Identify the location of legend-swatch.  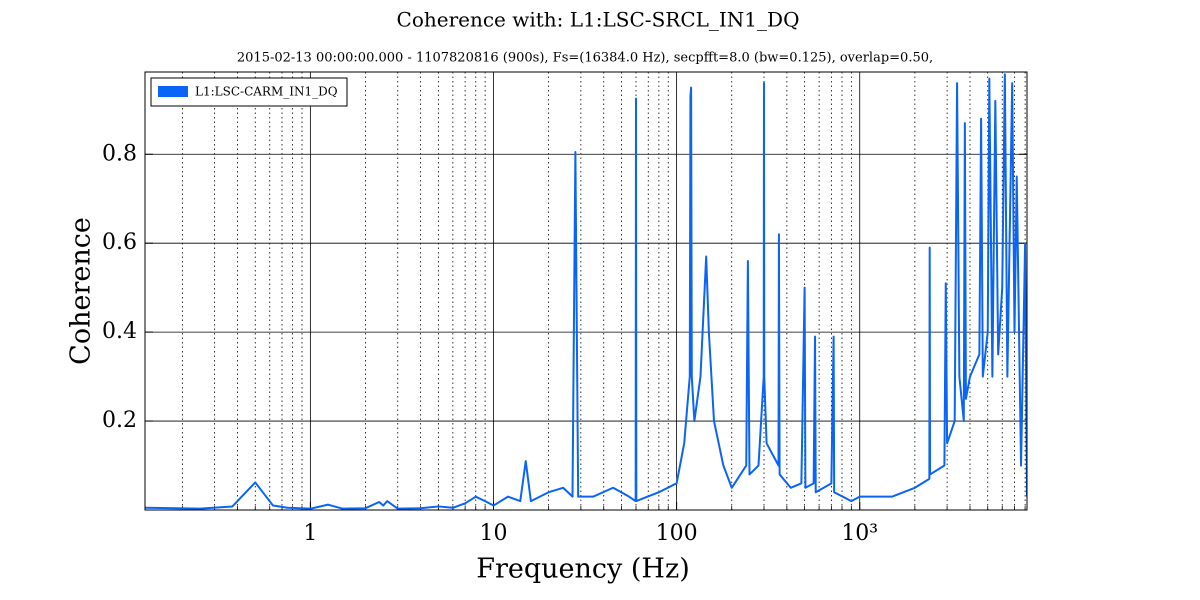
(173, 91).